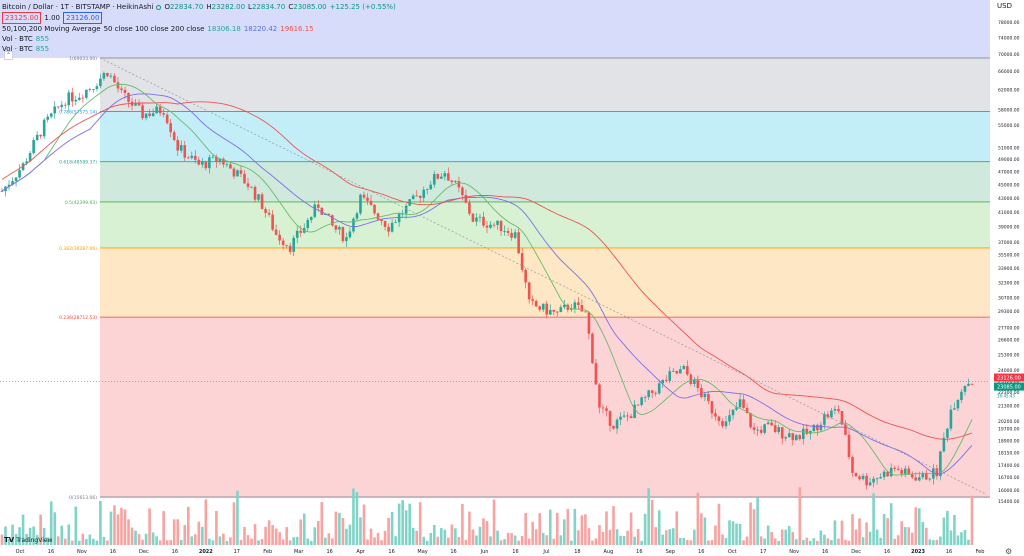 This screenshot has width=1024, height=556. Describe the element at coordinates (8, 55) in the screenshot. I see `collapse-legend-button: ⌃` at that location.